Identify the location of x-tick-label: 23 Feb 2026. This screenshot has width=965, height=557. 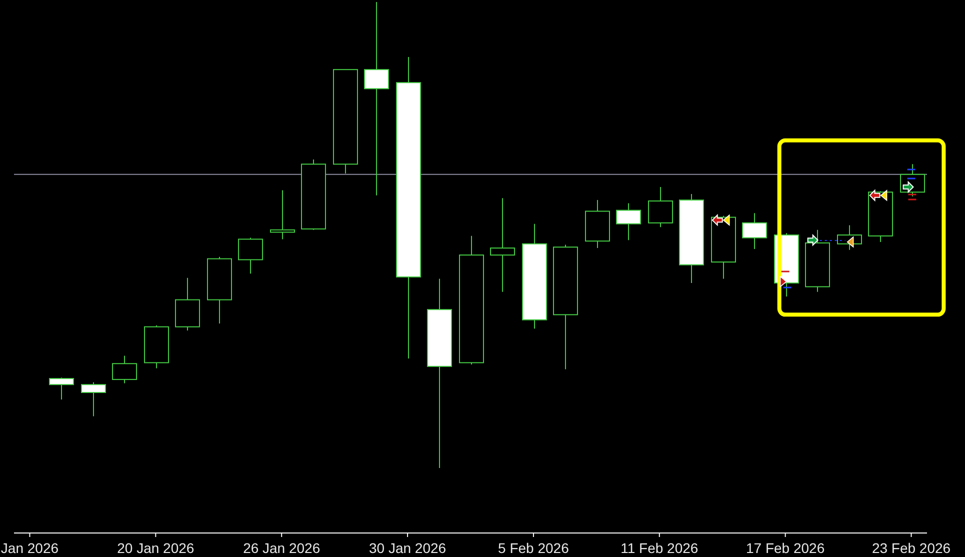
(911, 548).